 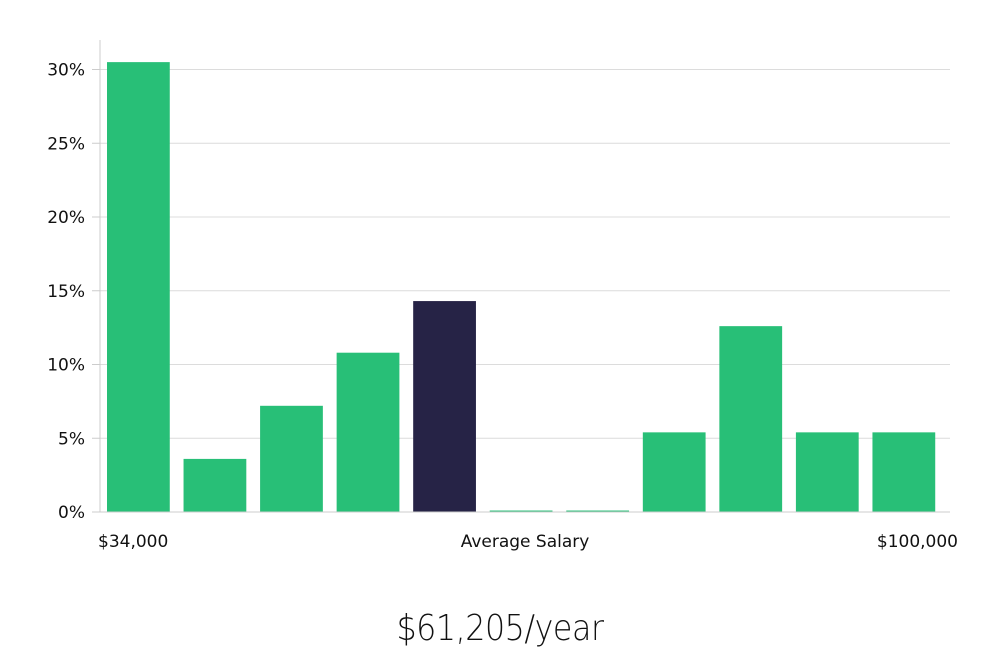 What do you see at coordinates (917, 542) in the screenshot?
I see `x-label-max: $100,000` at bounding box center [917, 542].